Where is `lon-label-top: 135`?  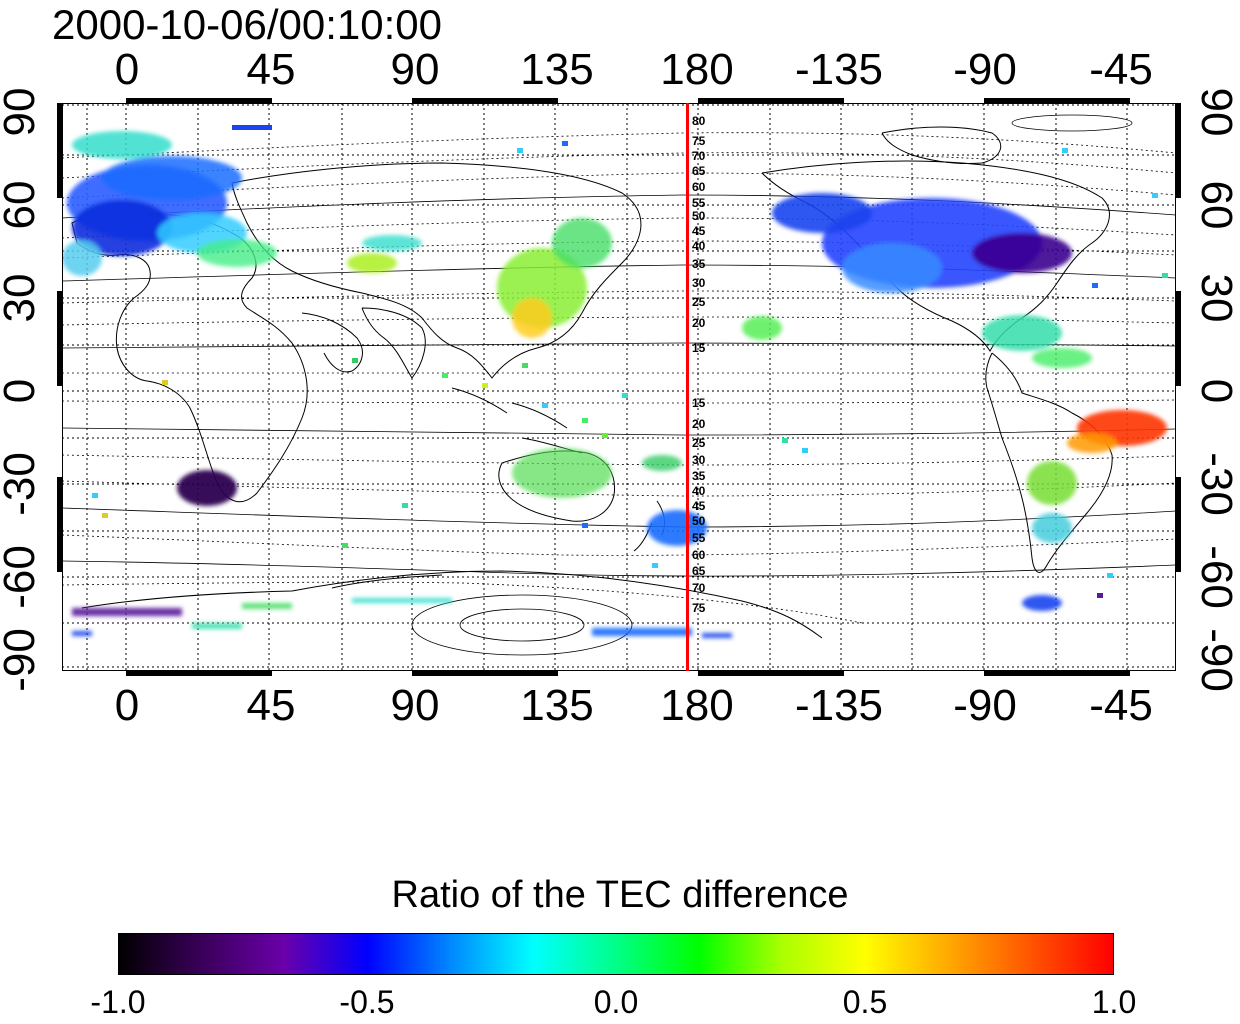
lon-label-top: 135 is located at coordinates (557, 69).